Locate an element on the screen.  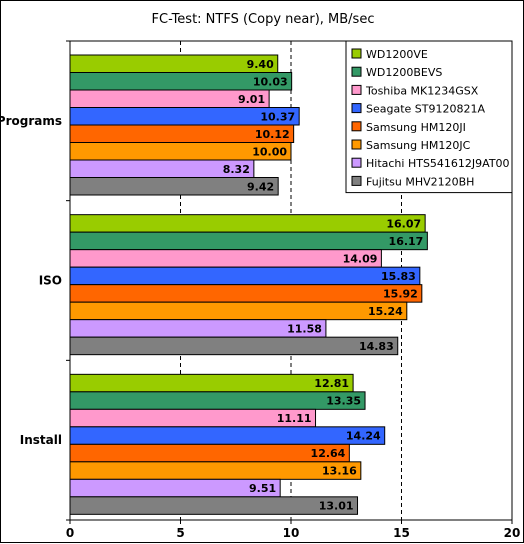
data-label: 16.17 is located at coordinates (406, 241).